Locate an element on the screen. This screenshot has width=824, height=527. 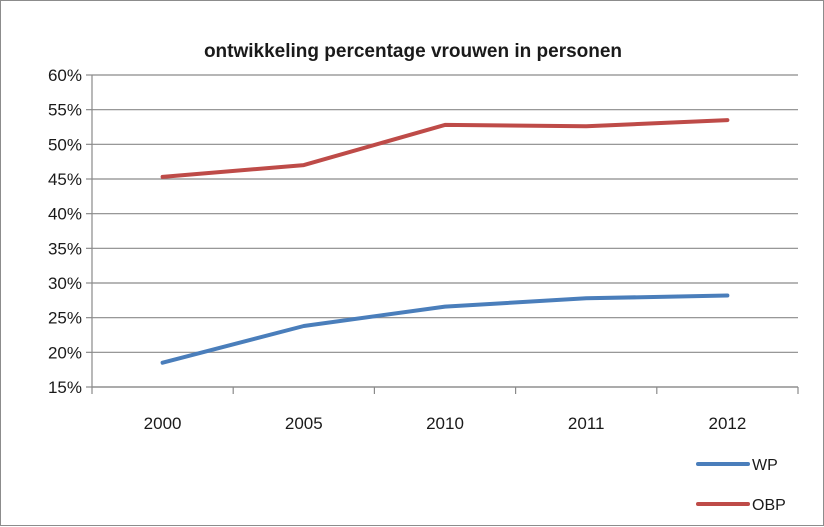
x-tick-label: 2005 is located at coordinates (304, 423).